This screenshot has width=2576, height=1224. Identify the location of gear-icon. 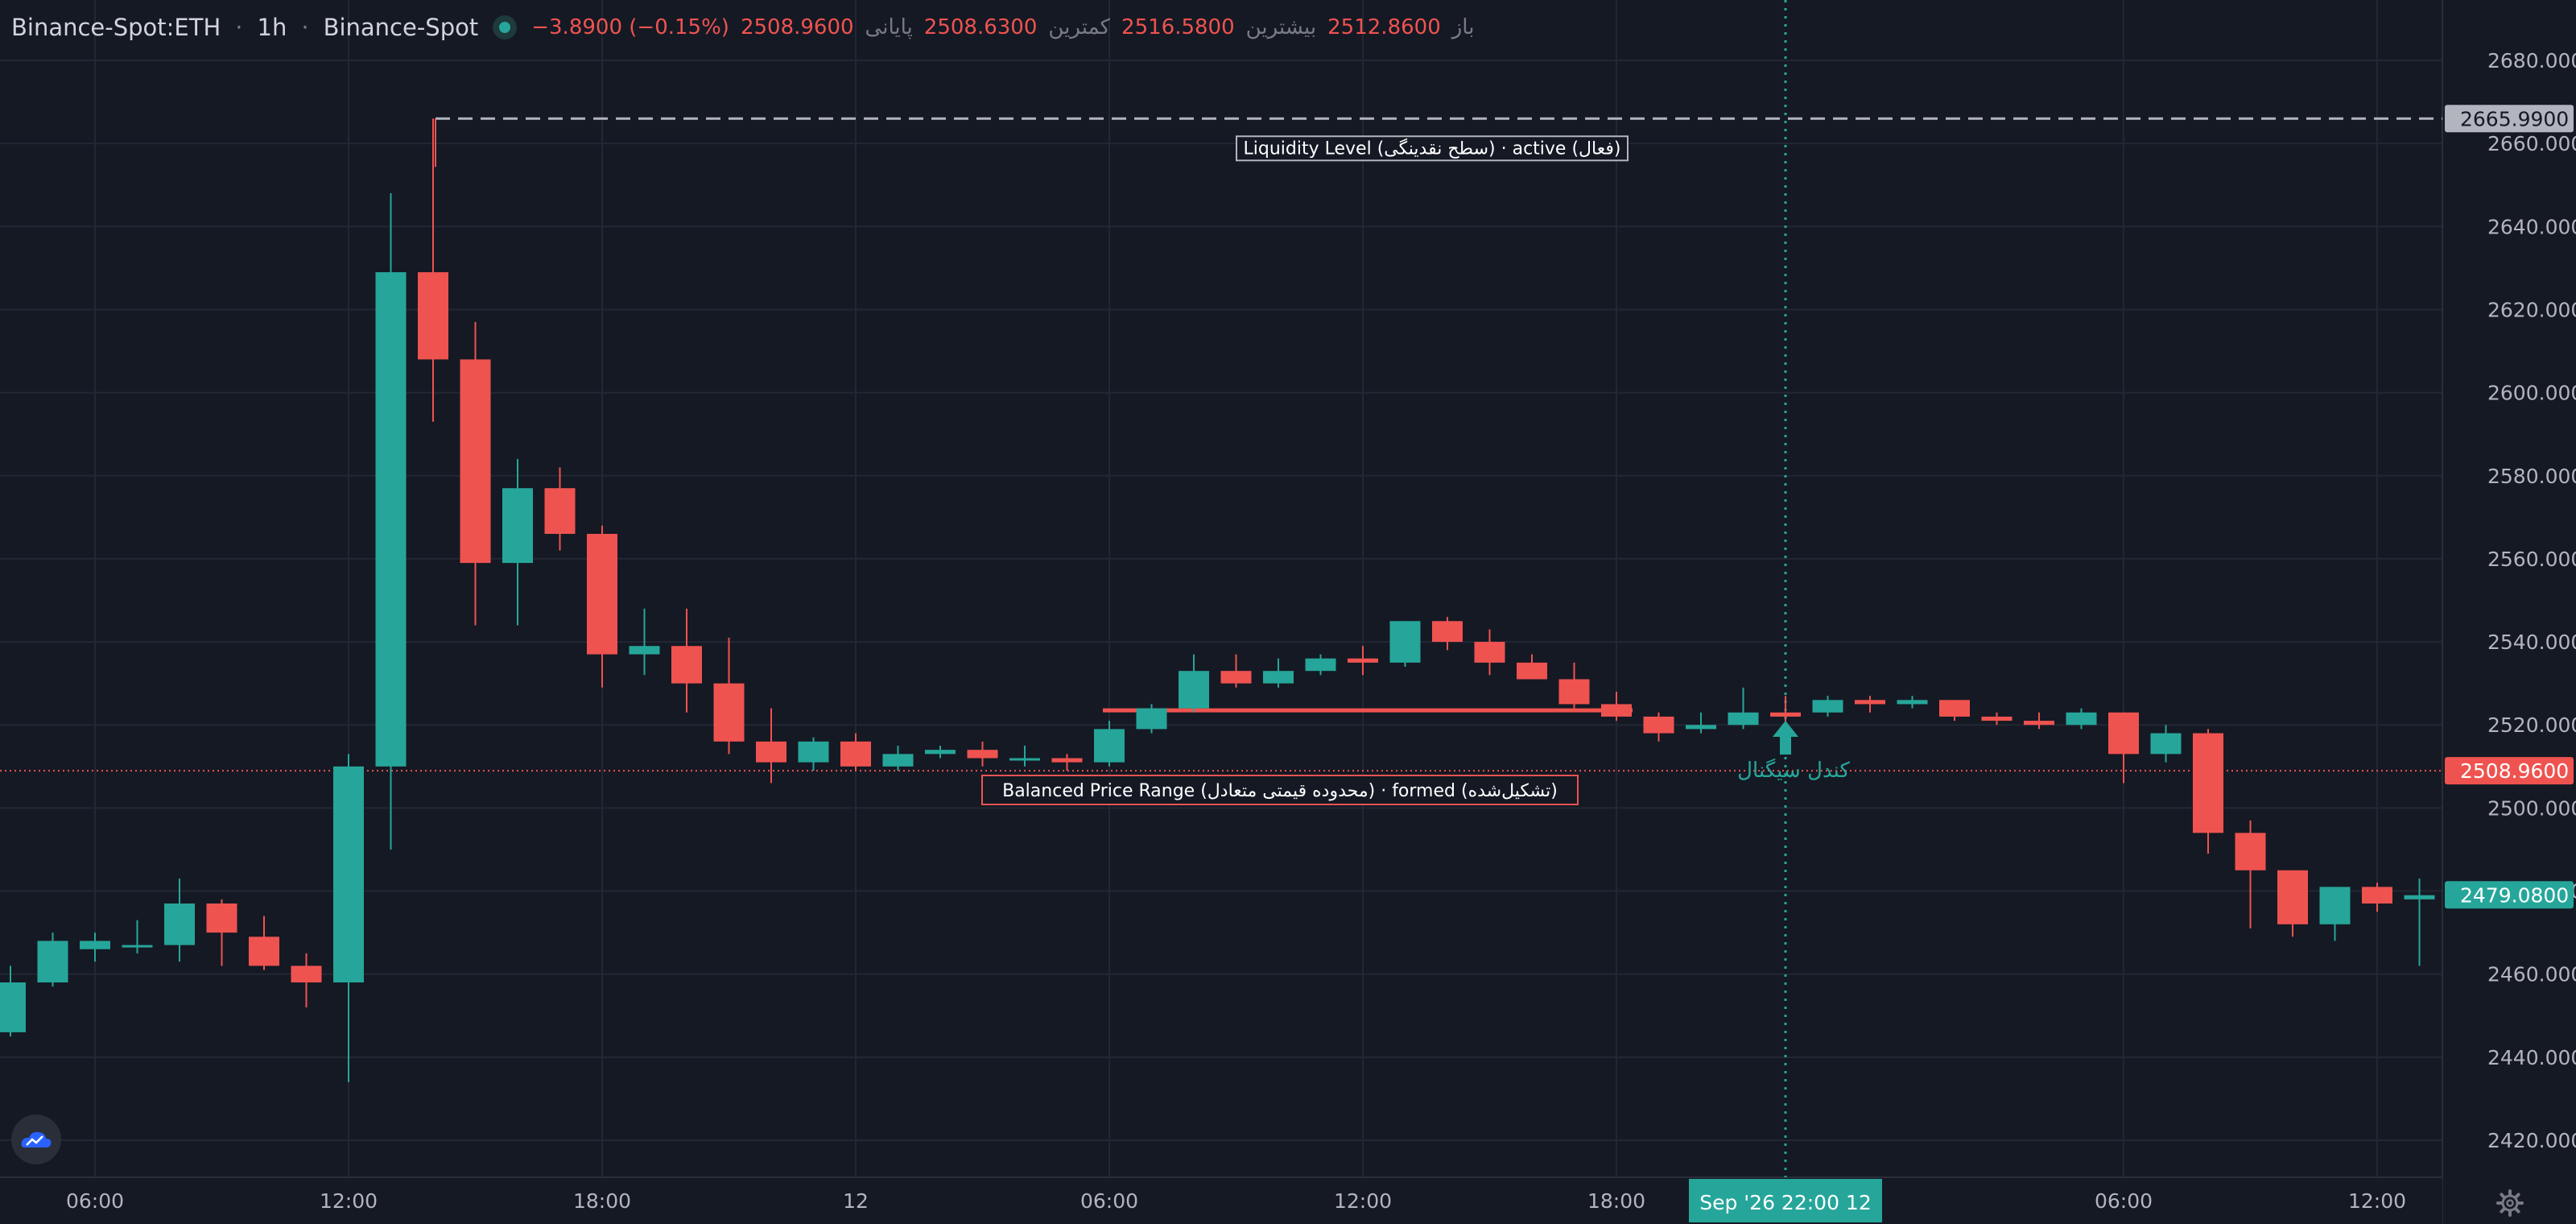
(2510, 1203).